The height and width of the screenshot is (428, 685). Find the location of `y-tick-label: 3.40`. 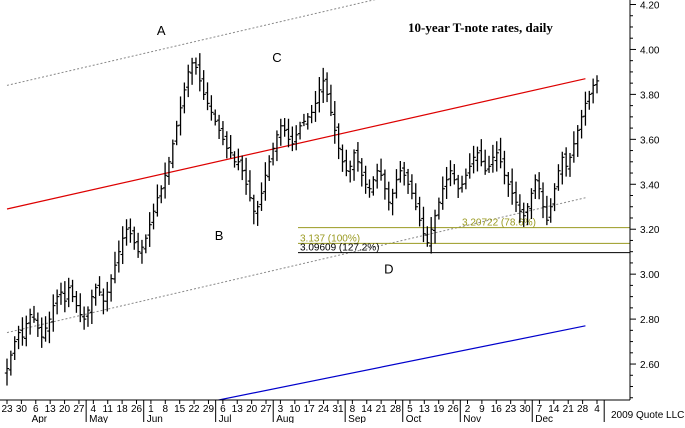

y-tick-label: 3.40 is located at coordinates (650, 185).